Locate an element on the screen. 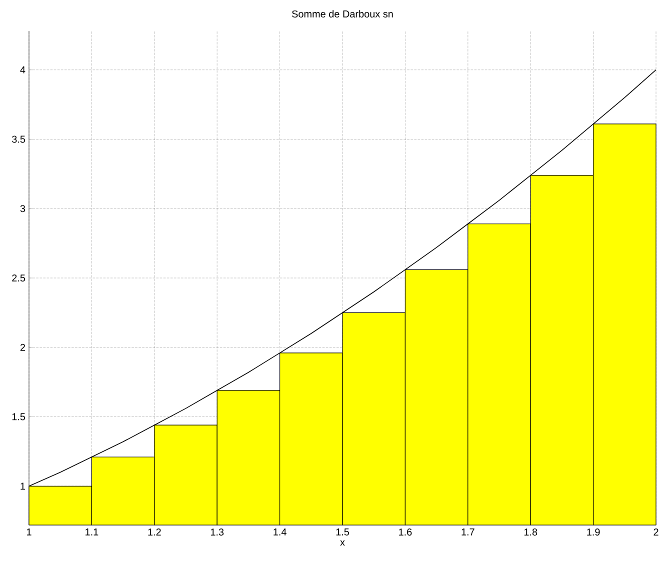 This screenshot has height=562, width=662. y-tick-label: 2.5 is located at coordinates (19, 278).